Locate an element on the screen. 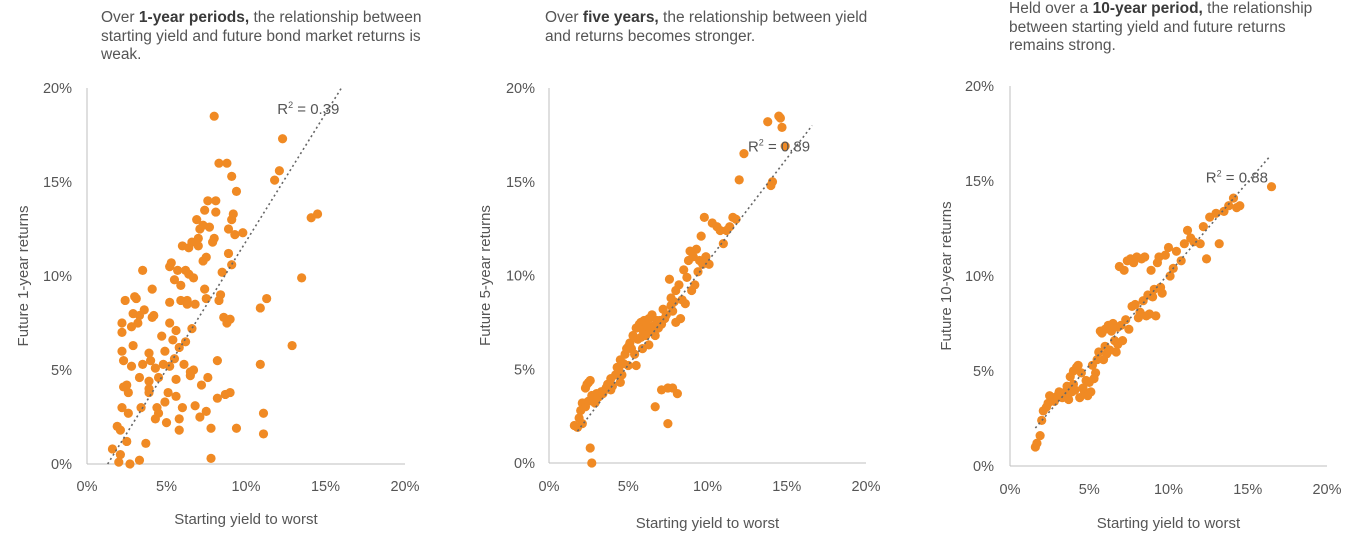 The height and width of the screenshot is (534, 1353). y-tick-label: 15% is located at coordinates (520, 183).